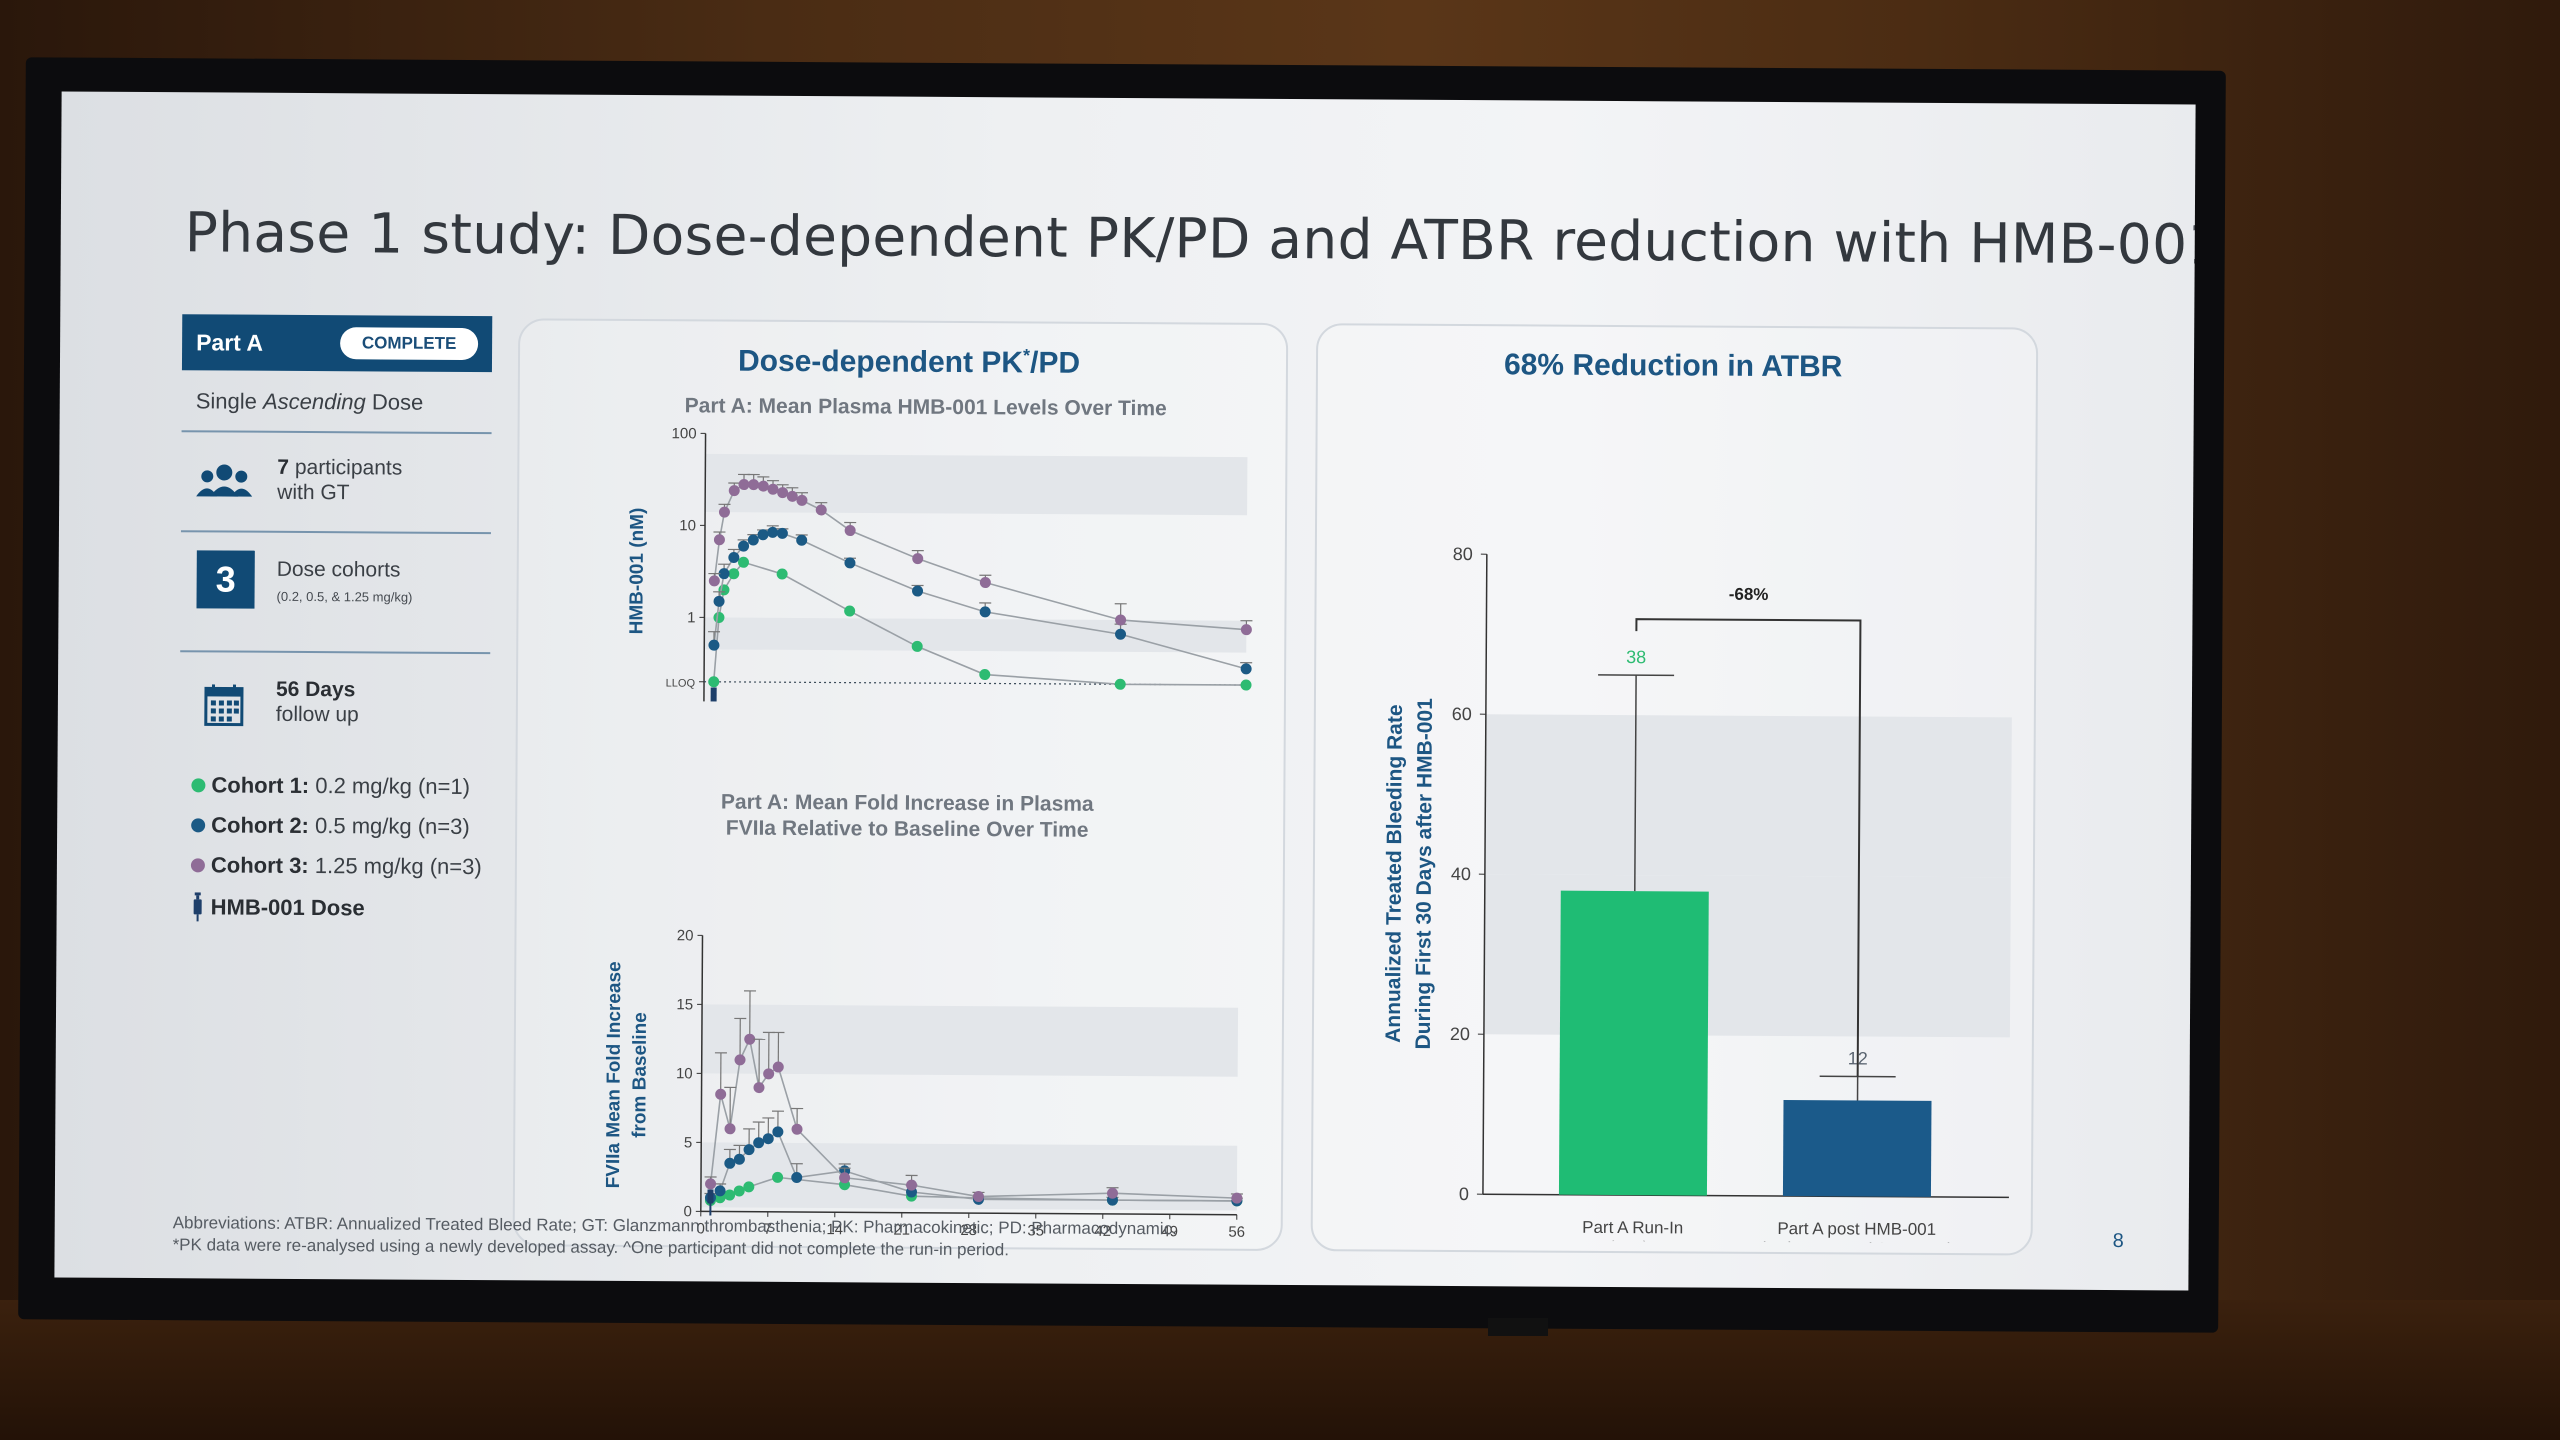 This screenshot has width=2560, height=1440. I want to click on series-3-line, so click(973, 1117).